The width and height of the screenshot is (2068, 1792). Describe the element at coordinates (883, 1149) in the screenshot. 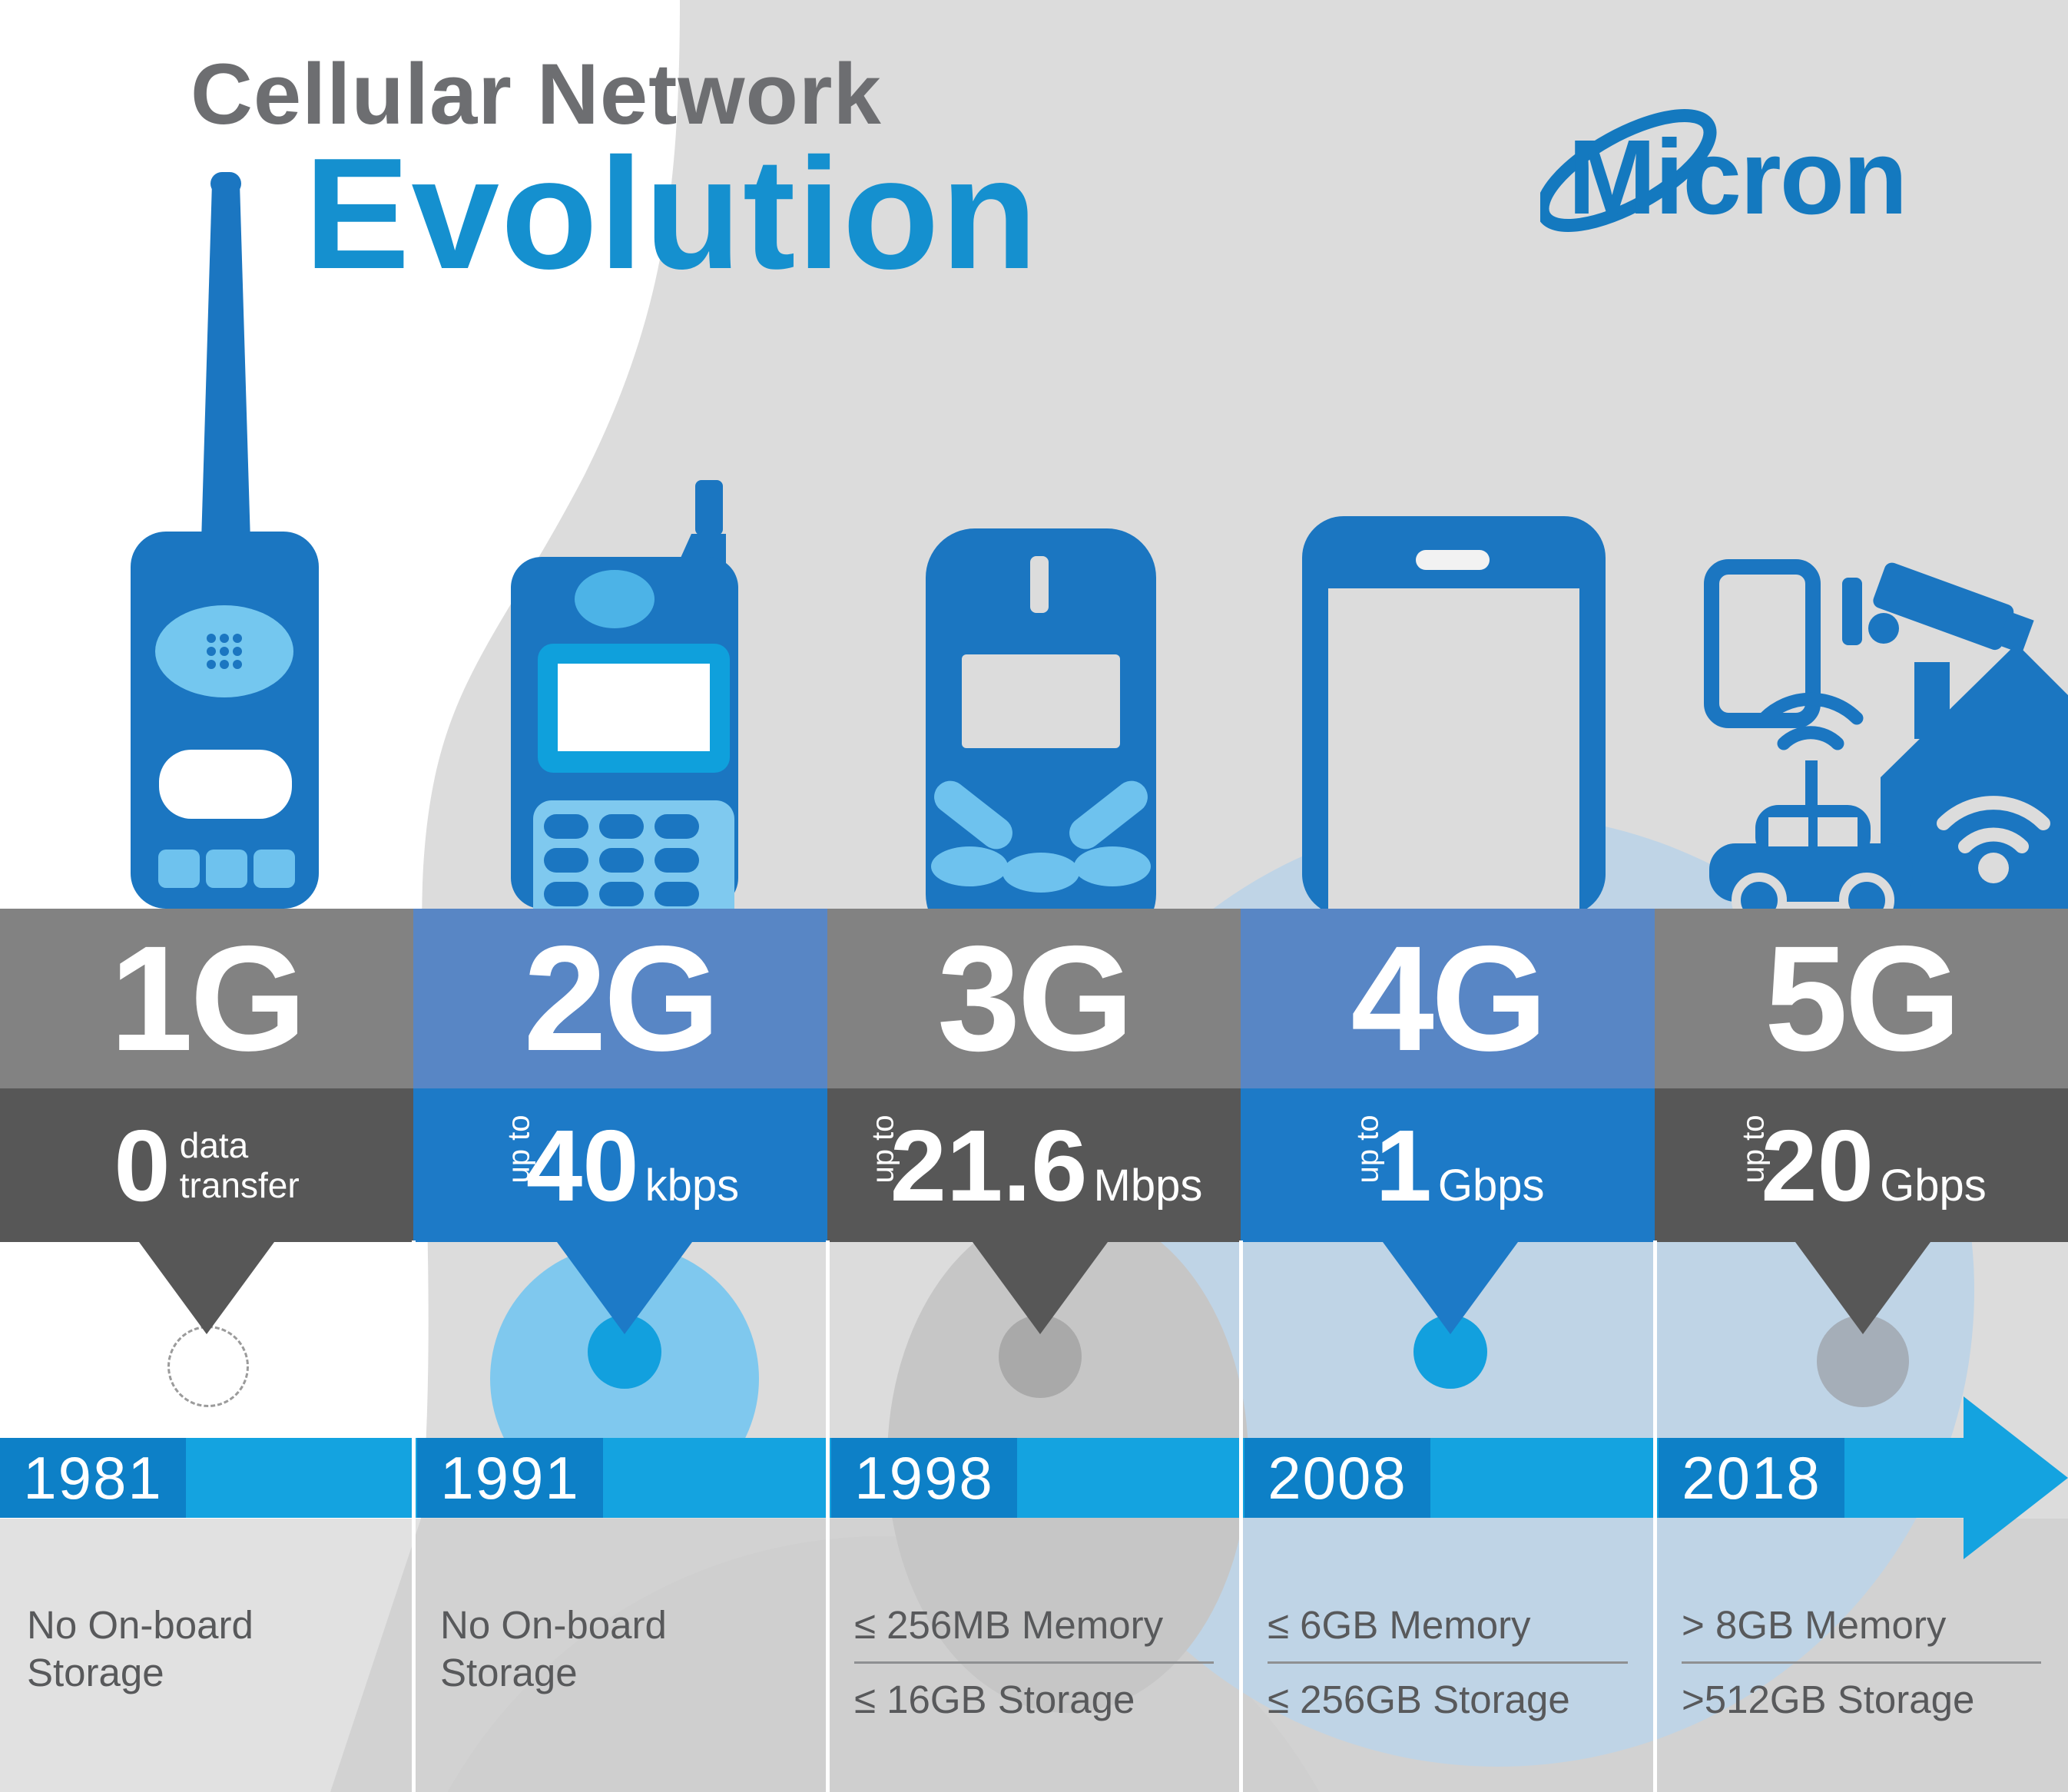

I see `speed-3g-prefix: up to` at that location.